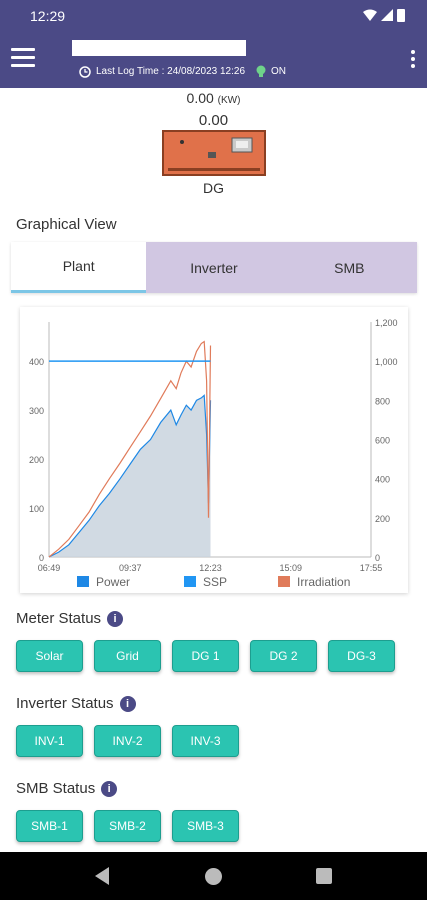 Image resolution: width=427 pixels, height=900 pixels. Describe the element at coordinates (23, 58) in the screenshot. I see `menu-icon` at that location.